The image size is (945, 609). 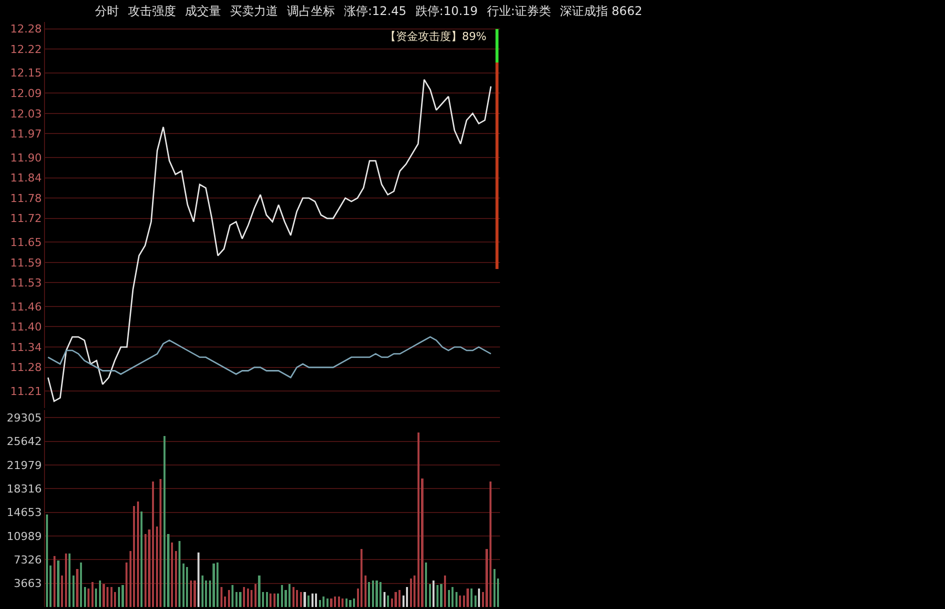 I want to click on text: 涨停:12.45, so click(x=375, y=11).